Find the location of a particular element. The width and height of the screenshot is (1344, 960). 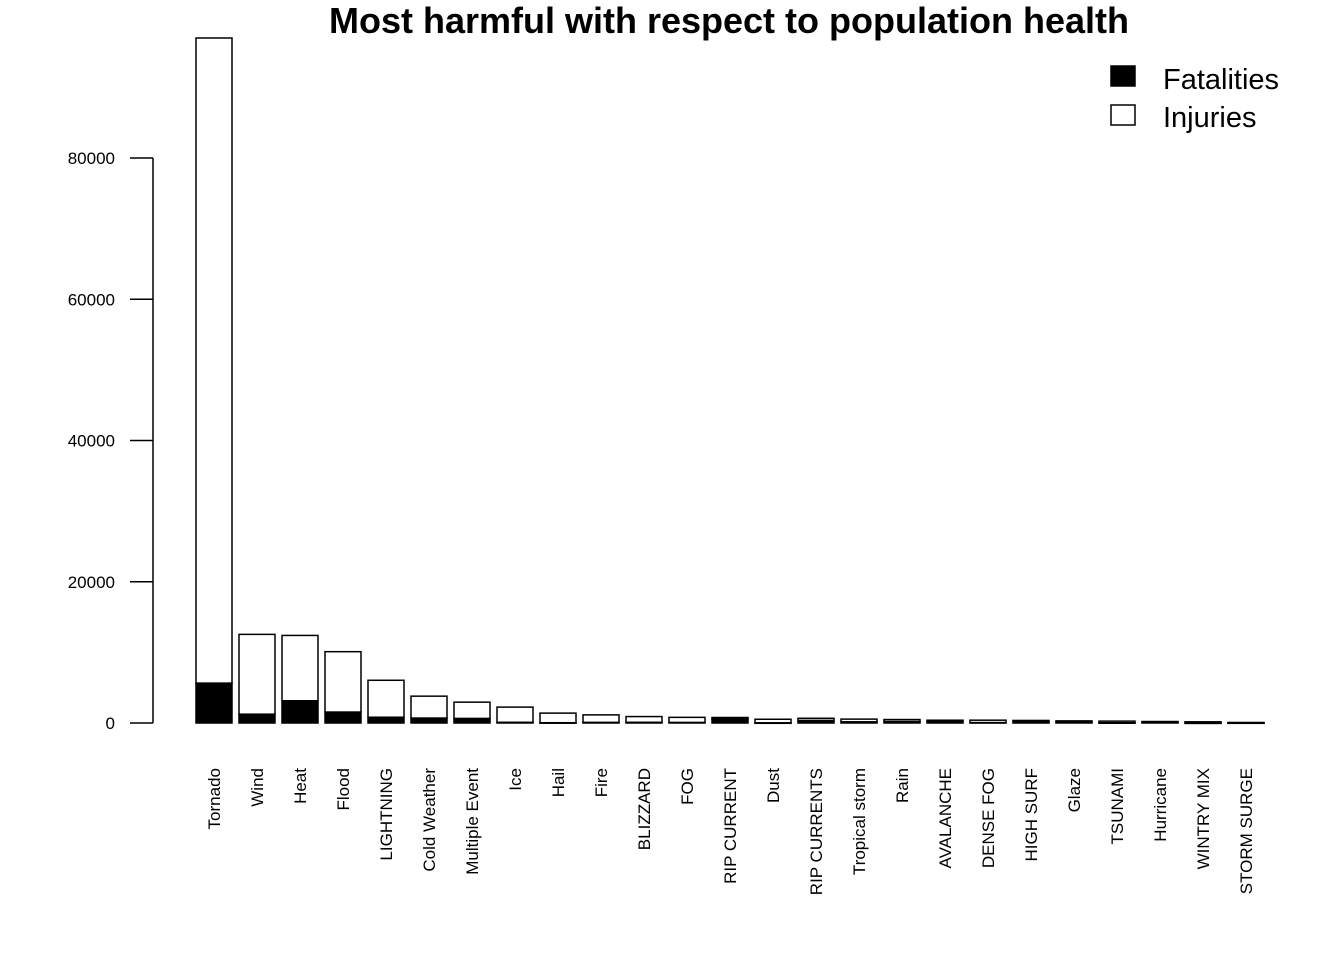

x-tick-label: WINTRY MIX is located at coordinates (1203, 818).